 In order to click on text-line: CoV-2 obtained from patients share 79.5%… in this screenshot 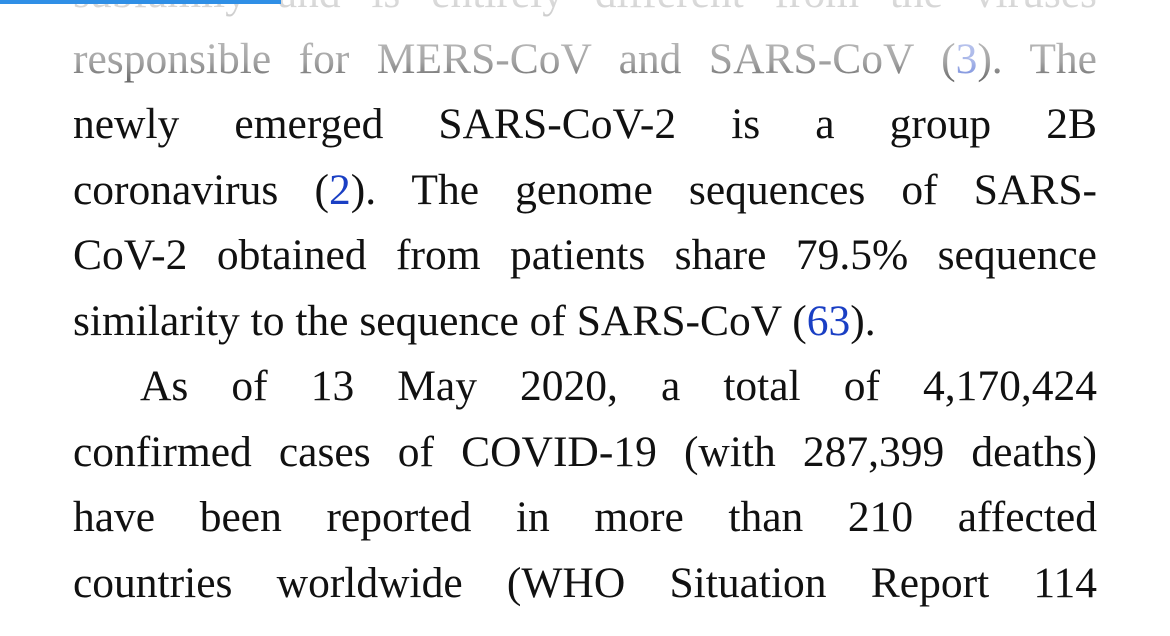, I will do `click(585, 256)`.